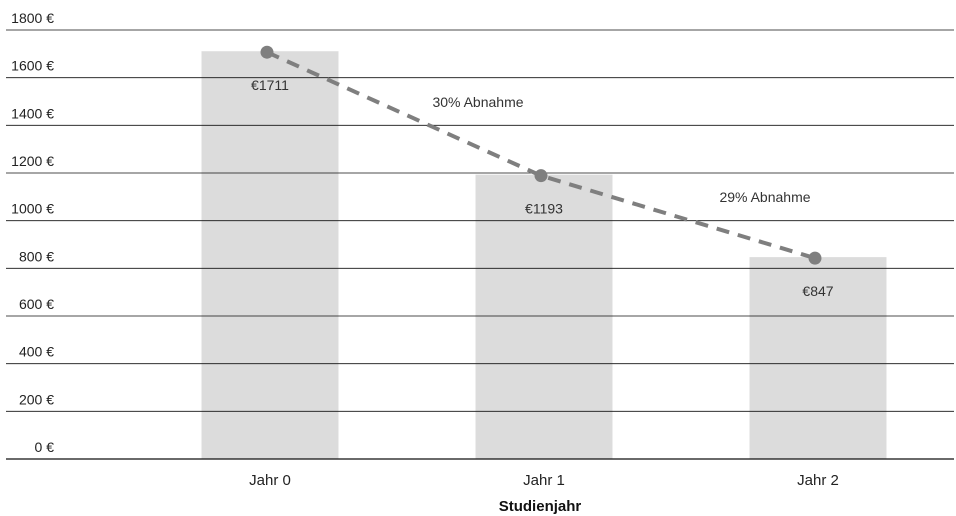 The width and height of the screenshot is (956, 516). What do you see at coordinates (477, 102) in the screenshot?
I see `annotation-decrease-1: 30% Abnahme` at bounding box center [477, 102].